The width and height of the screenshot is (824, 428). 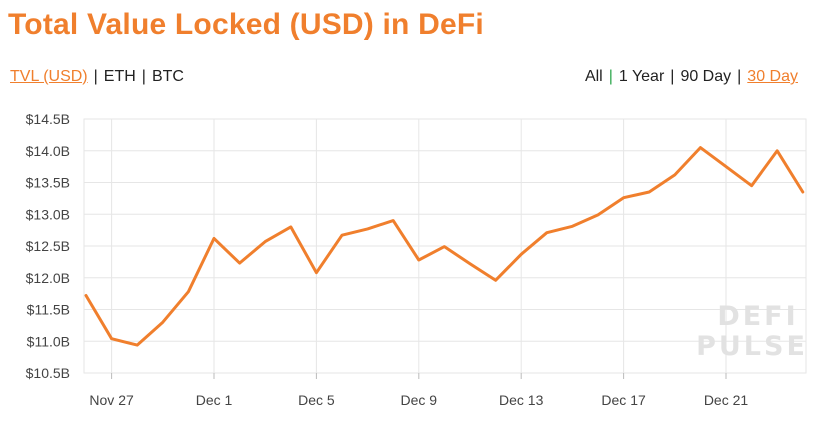 What do you see at coordinates (521, 400) in the screenshot?
I see `x-tick-label: Dec 13` at bounding box center [521, 400].